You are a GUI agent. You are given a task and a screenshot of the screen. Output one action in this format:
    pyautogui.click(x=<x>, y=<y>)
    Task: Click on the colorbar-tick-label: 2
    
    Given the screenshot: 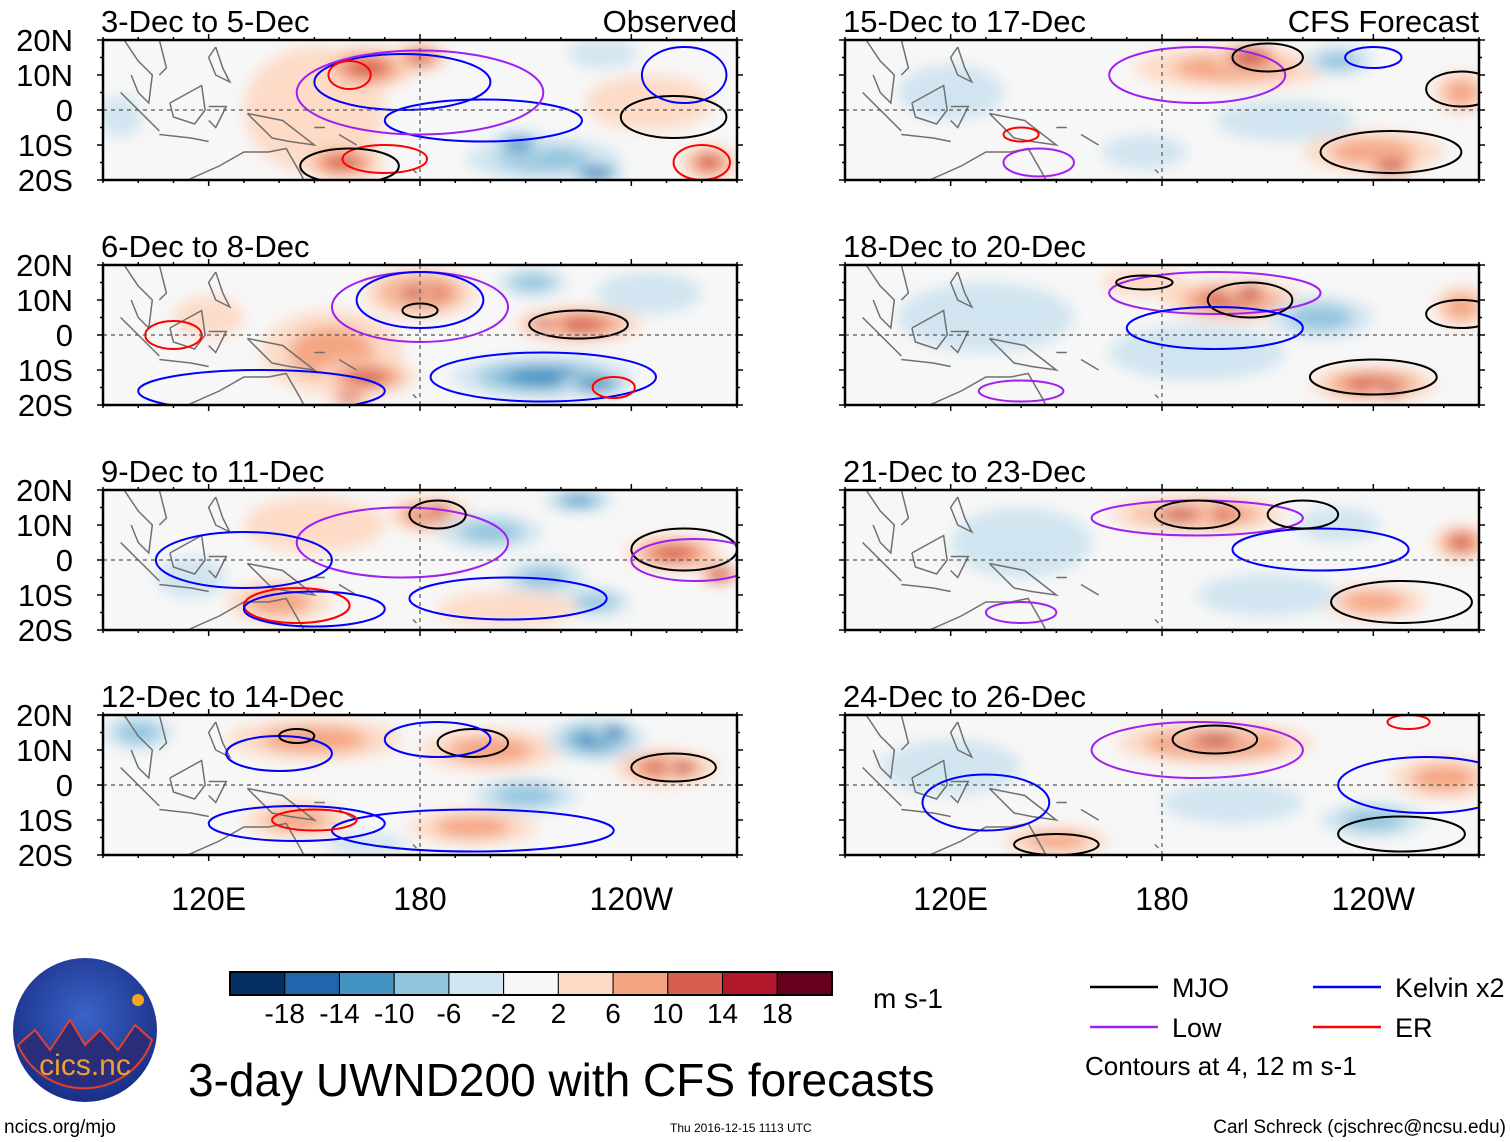 What is the action you would take?
    pyautogui.click(x=559, y=1013)
    